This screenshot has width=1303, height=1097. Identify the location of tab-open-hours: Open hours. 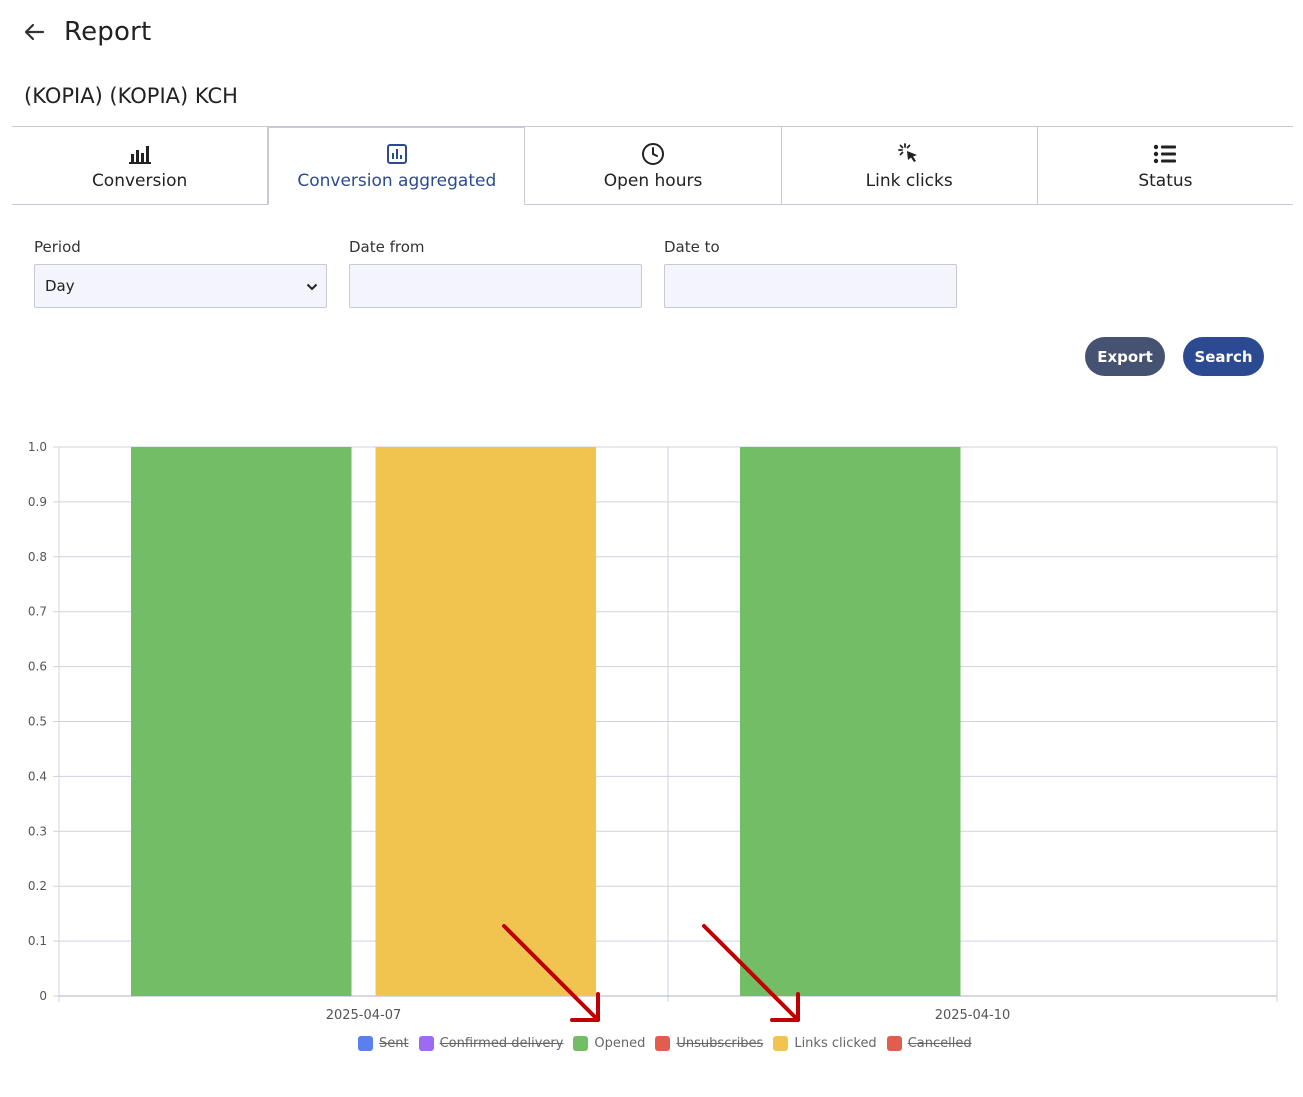
(653, 165).